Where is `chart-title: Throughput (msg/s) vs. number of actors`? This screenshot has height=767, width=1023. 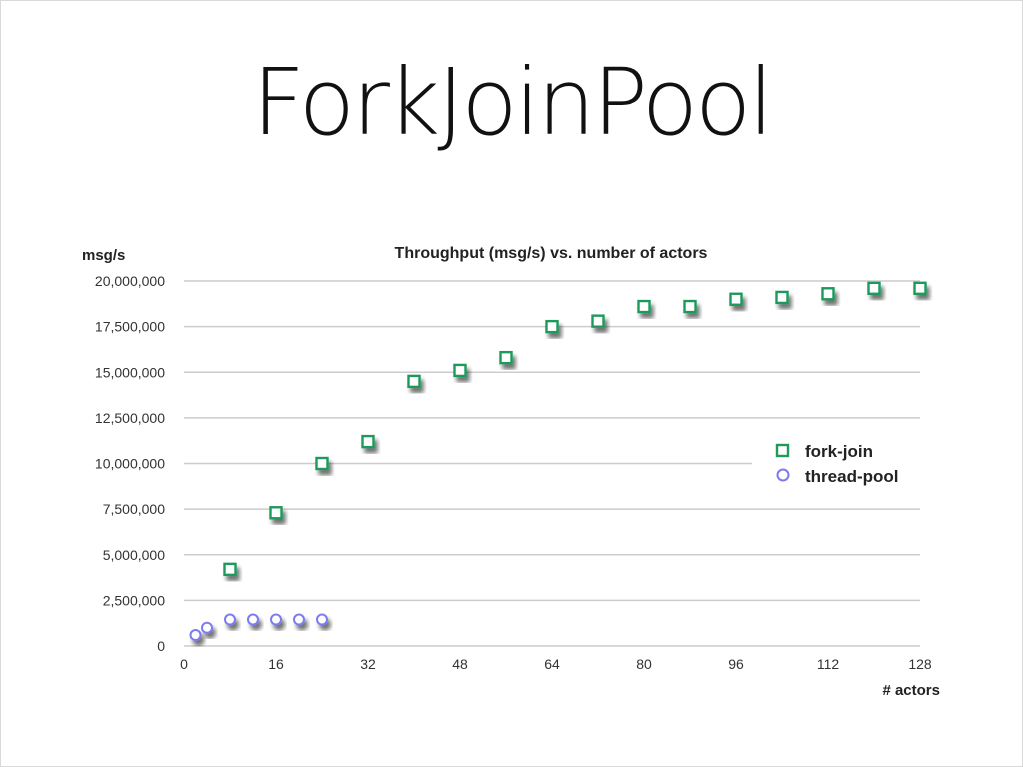
chart-title: Throughput (msg/s) vs. number of actors is located at coordinates (551, 253).